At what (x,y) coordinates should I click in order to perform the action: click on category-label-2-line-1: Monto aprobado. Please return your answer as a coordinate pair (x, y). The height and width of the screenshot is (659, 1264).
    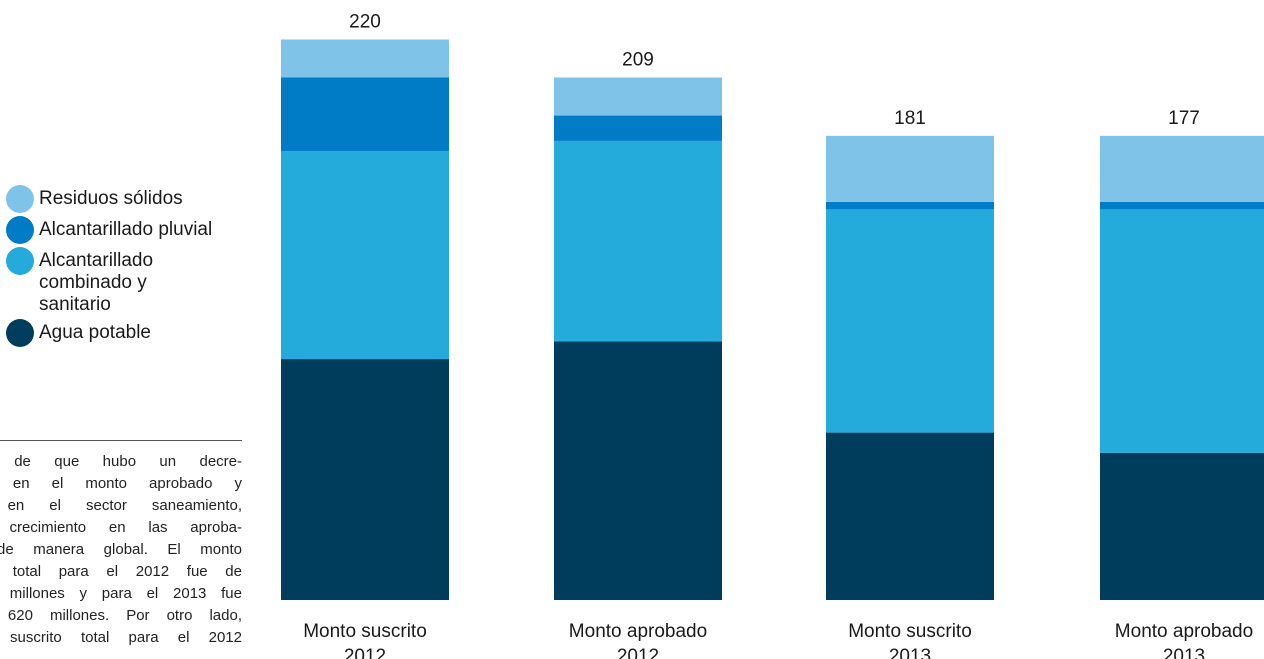
    Looking at the image, I should click on (638, 631).